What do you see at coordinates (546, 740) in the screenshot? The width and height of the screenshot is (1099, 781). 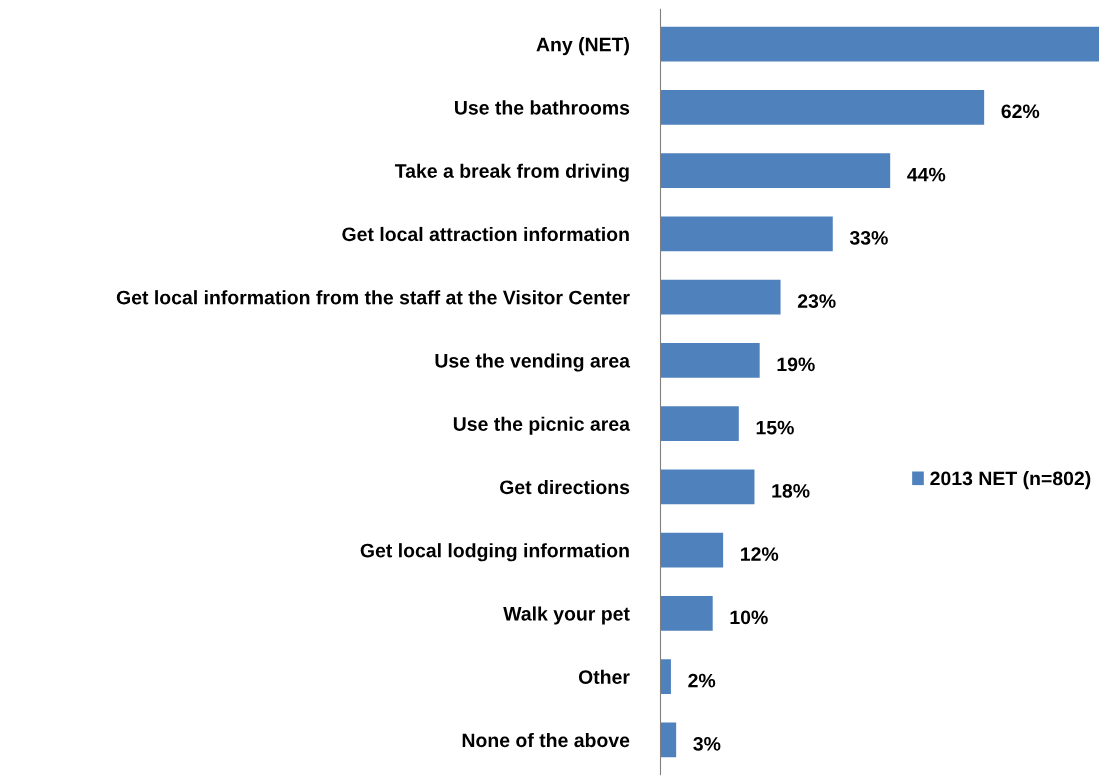 I see `y-tick-label: None of the above` at bounding box center [546, 740].